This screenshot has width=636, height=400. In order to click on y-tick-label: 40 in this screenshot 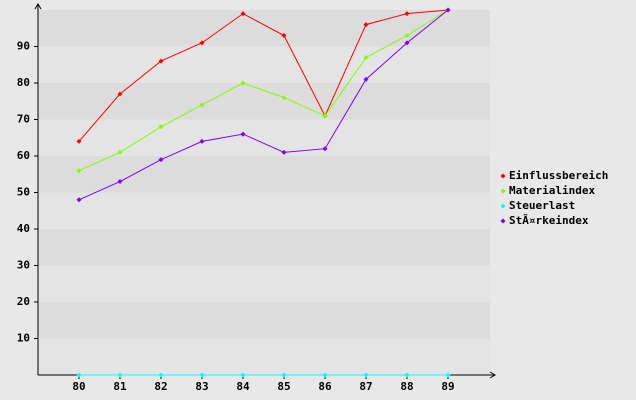, I will do `click(23, 228)`.